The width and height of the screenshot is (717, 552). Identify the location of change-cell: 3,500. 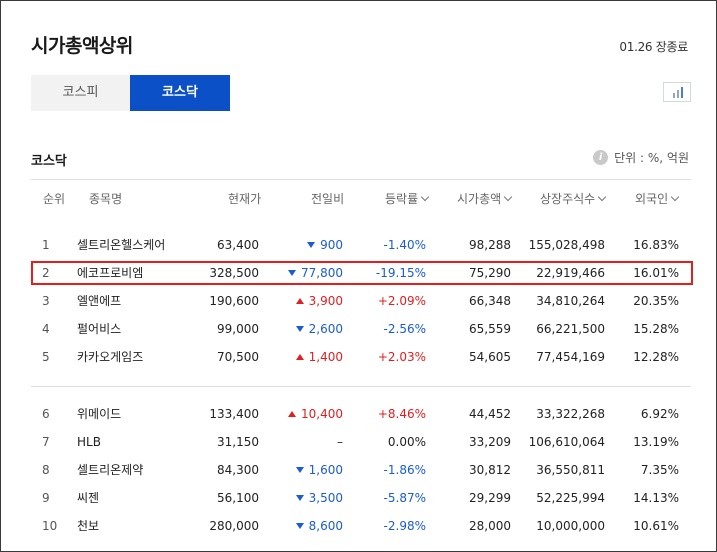
(319, 498).